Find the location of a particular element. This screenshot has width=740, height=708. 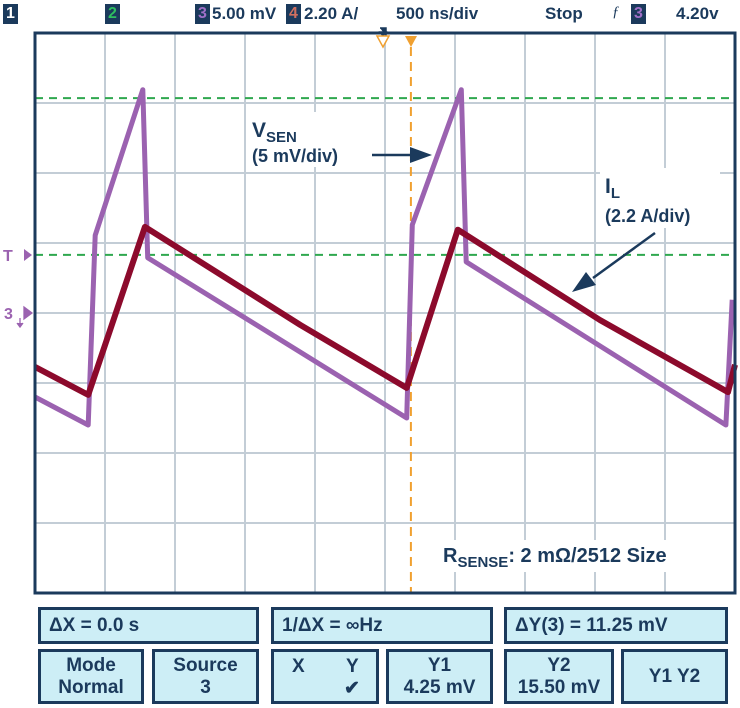

inverse-delta-x-readout: 1/ΔX = ∞Hz is located at coordinates (382, 625).